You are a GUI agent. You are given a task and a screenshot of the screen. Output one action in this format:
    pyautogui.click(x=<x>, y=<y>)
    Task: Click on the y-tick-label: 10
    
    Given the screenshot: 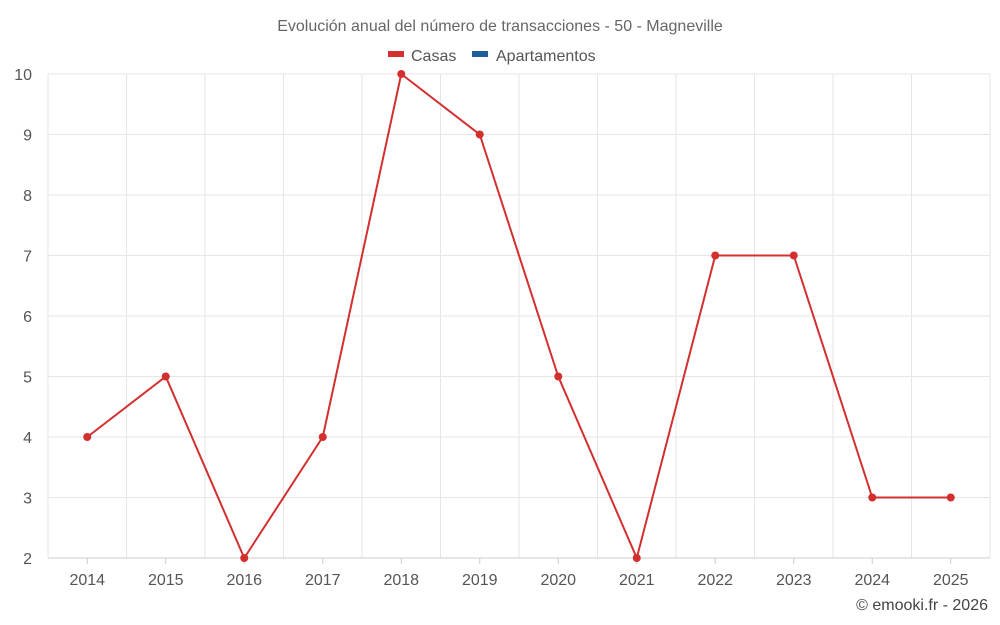 What is the action you would take?
    pyautogui.click(x=23, y=75)
    